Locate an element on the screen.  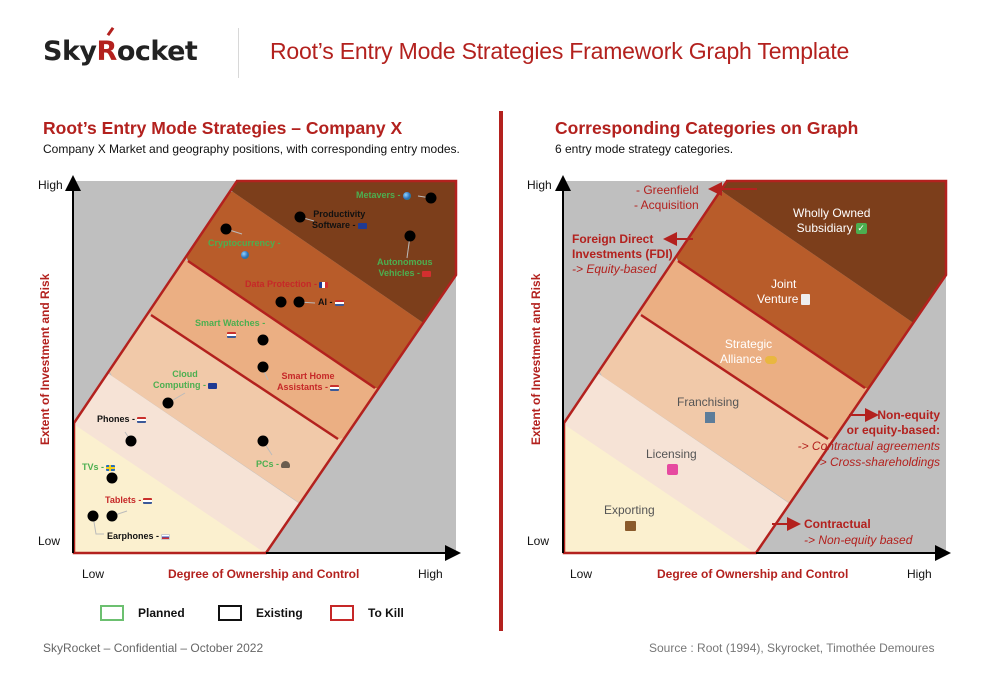
legend-existing: Existing is located at coordinates (260, 613).